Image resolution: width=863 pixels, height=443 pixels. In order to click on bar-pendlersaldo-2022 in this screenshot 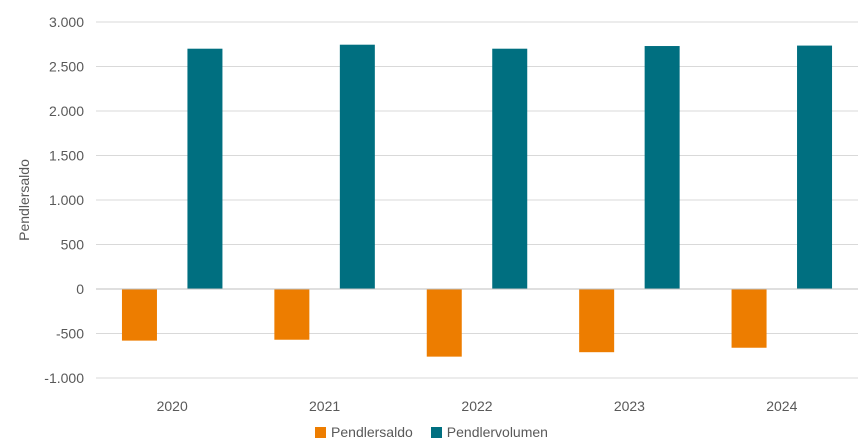, I will do `click(444, 323)`.